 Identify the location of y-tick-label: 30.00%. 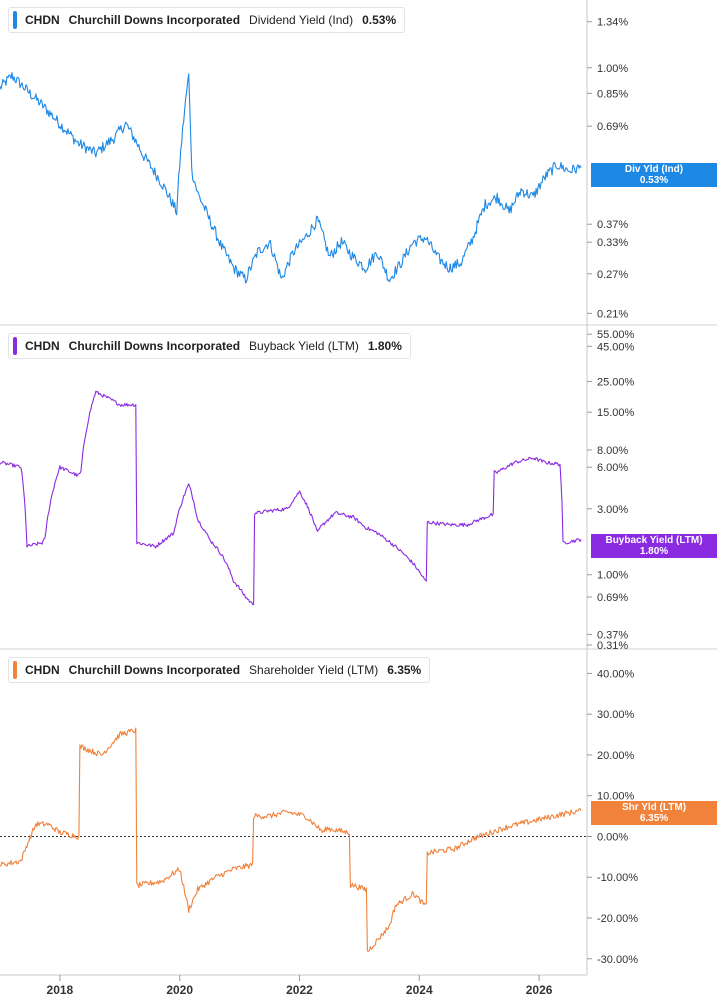
(616, 715).